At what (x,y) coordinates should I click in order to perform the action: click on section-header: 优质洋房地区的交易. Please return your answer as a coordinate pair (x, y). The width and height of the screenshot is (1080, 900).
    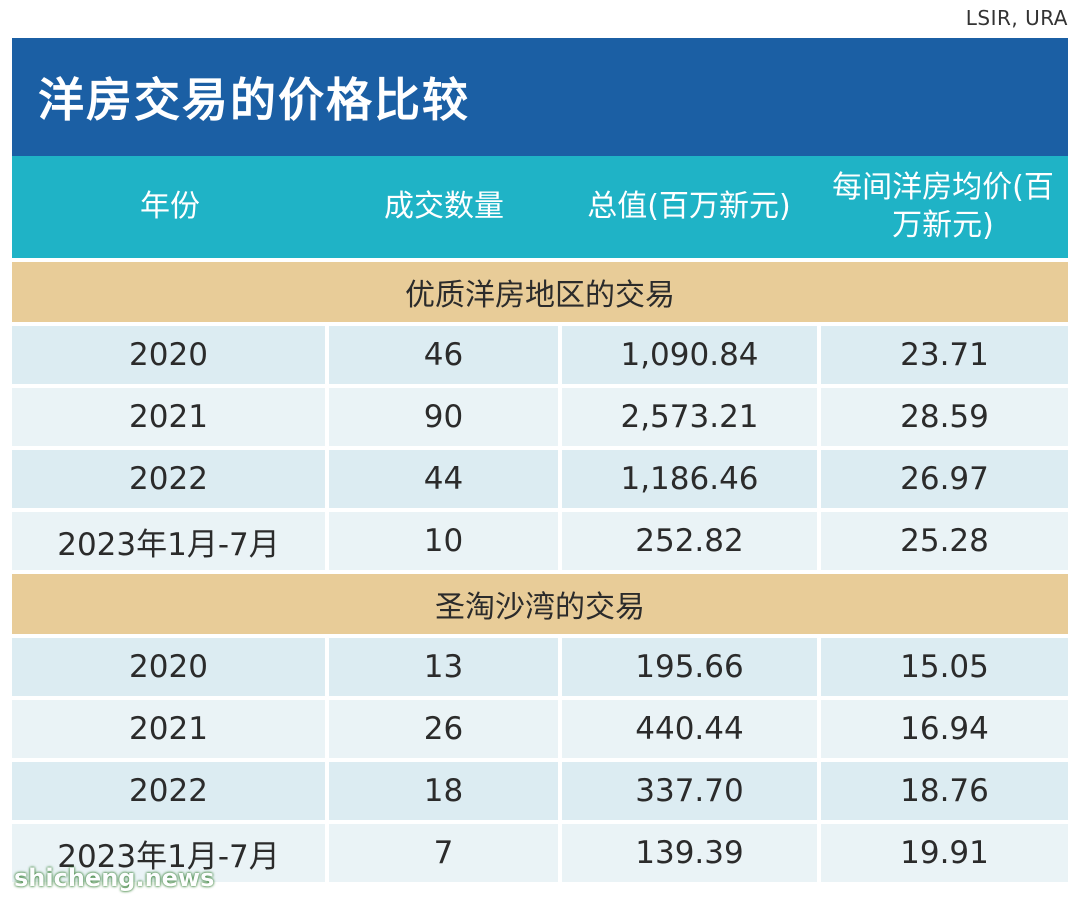
    Looking at the image, I should click on (540, 292).